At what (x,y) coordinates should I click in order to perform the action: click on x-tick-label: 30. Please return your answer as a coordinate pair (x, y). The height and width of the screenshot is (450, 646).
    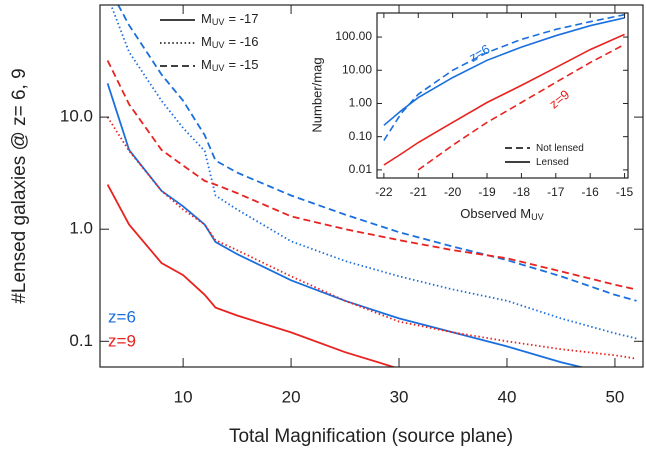
    Looking at the image, I should click on (399, 396).